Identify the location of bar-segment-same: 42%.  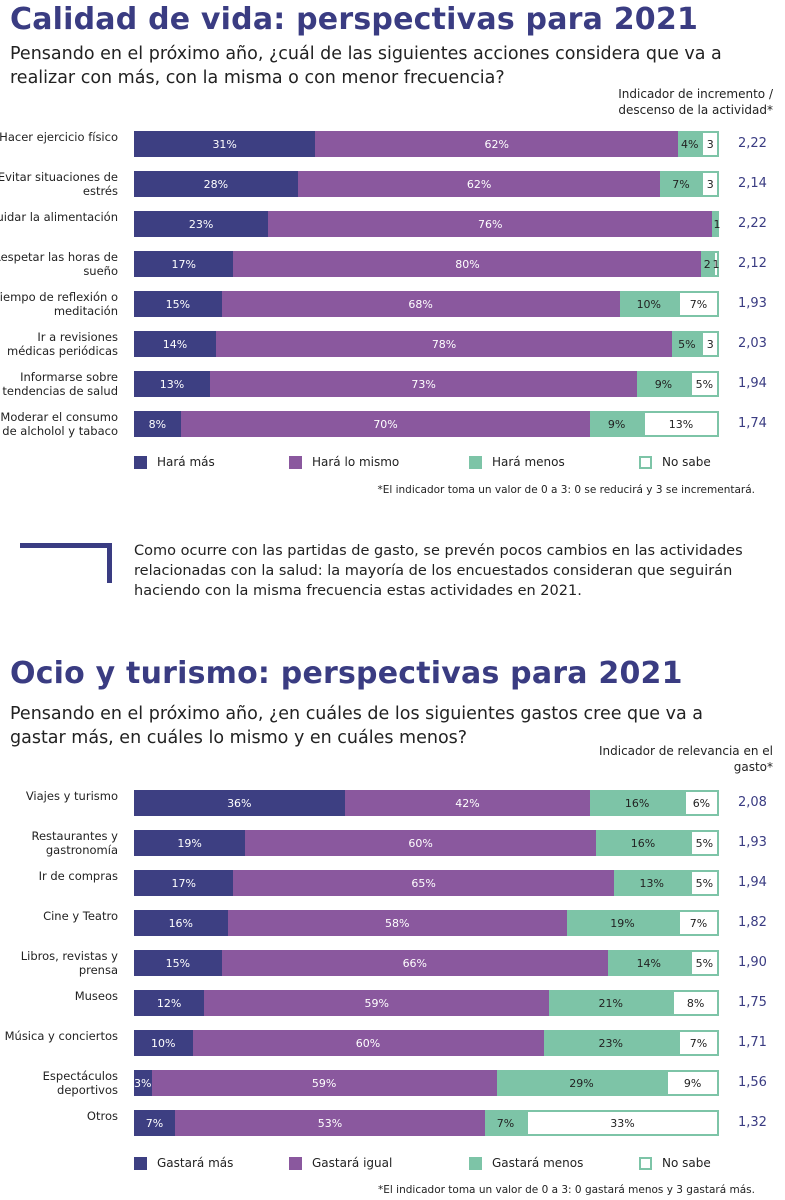
(467, 803).